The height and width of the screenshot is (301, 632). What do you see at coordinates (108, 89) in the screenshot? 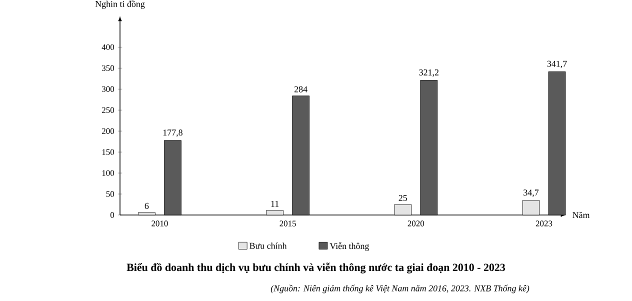
I see `y-tick-label: 300` at bounding box center [108, 89].